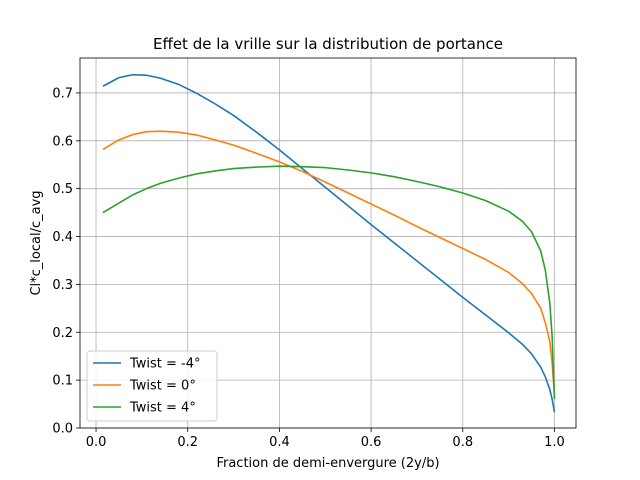 This screenshot has height=480, width=640. I want to click on legend-box, so click(152, 386).